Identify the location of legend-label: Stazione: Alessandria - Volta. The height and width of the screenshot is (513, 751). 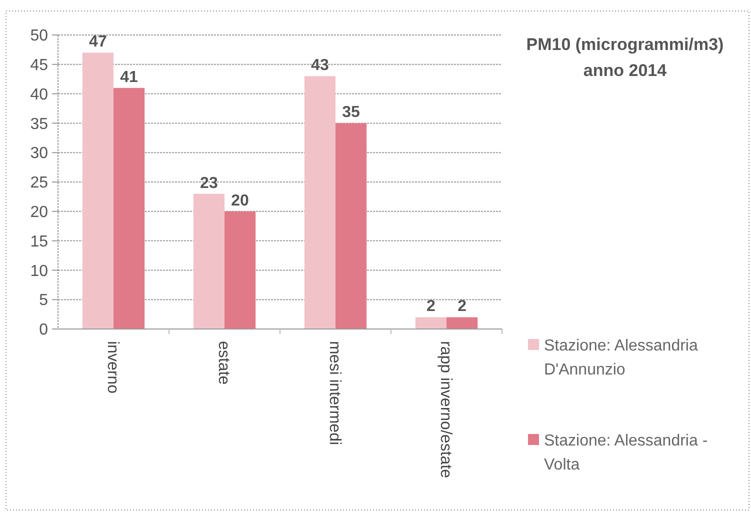
(626, 453).